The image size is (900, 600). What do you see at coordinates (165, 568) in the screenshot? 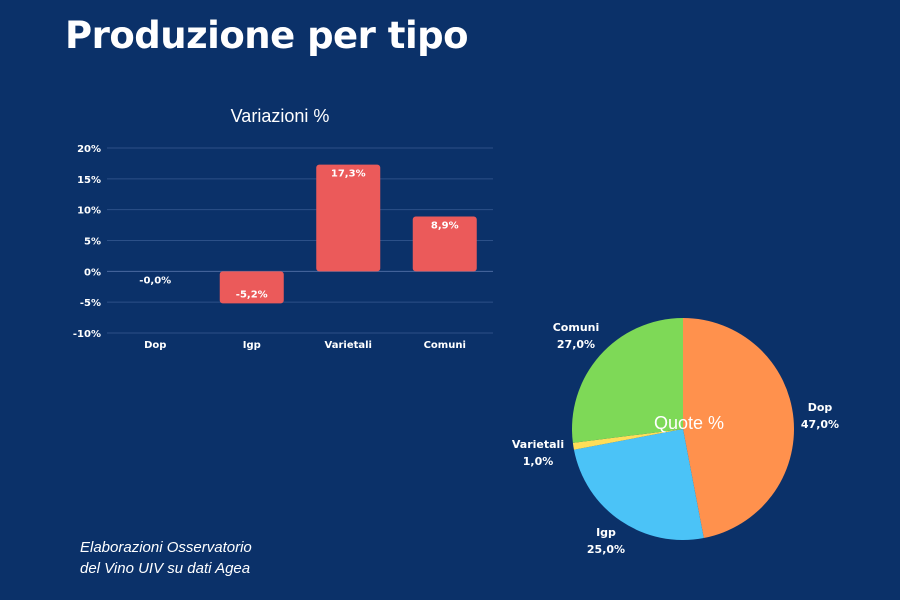
I see `credit-line-2: del Vino UIV su dati Agea` at bounding box center [165, 568].